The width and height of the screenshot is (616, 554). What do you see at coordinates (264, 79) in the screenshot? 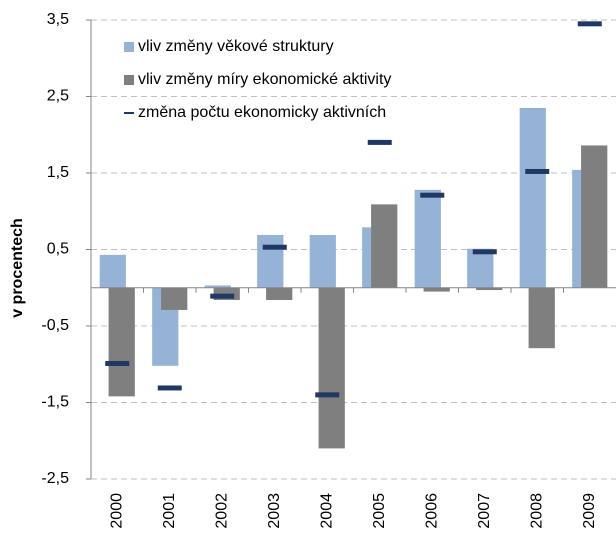
I see `legend-label: vliv změny míry ekonomické aktivity` at bounding box center [264, 79].